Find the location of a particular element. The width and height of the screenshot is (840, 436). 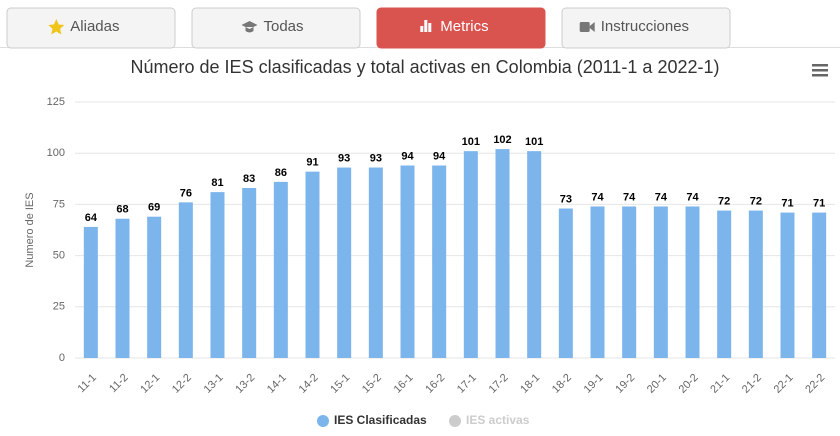

x-tick-label: 16-2 is located at coordinates (435, 384).